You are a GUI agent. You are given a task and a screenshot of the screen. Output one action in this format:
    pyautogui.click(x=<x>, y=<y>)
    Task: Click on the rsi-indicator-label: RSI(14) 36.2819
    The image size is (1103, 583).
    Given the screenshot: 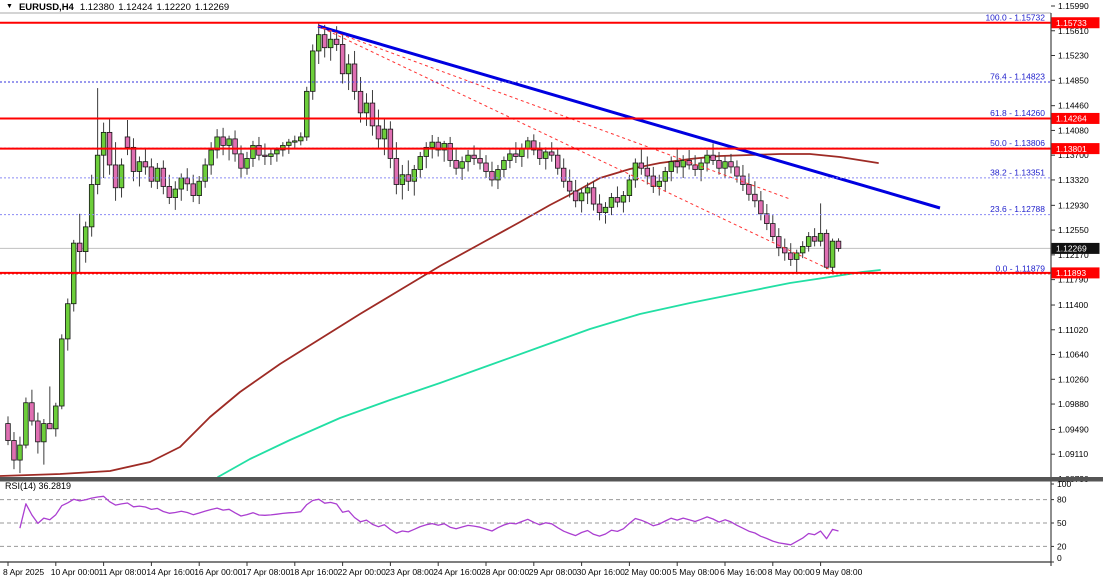 What is the action you would take?
    pyautogui.click(x=38, y=486)
    